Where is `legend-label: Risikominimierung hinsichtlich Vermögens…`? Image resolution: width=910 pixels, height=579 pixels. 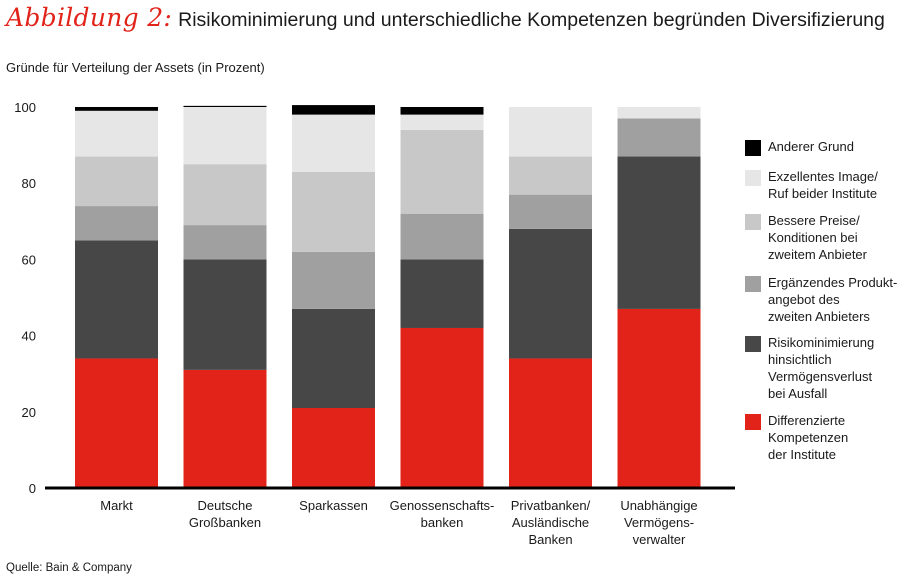 legend-label: Risikominimierung hinsichtlich Vermögens… is located at coordinates (821, 368).